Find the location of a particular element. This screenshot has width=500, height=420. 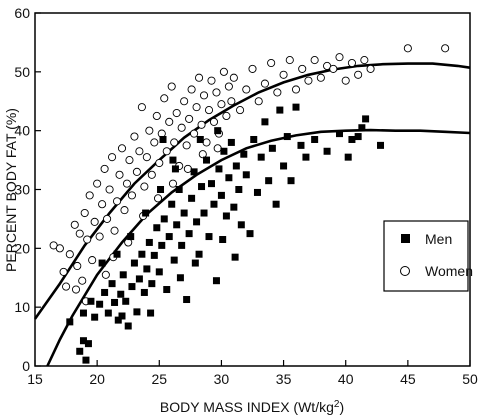

y-tick-label: 0 is located at coordinates (26, 366).